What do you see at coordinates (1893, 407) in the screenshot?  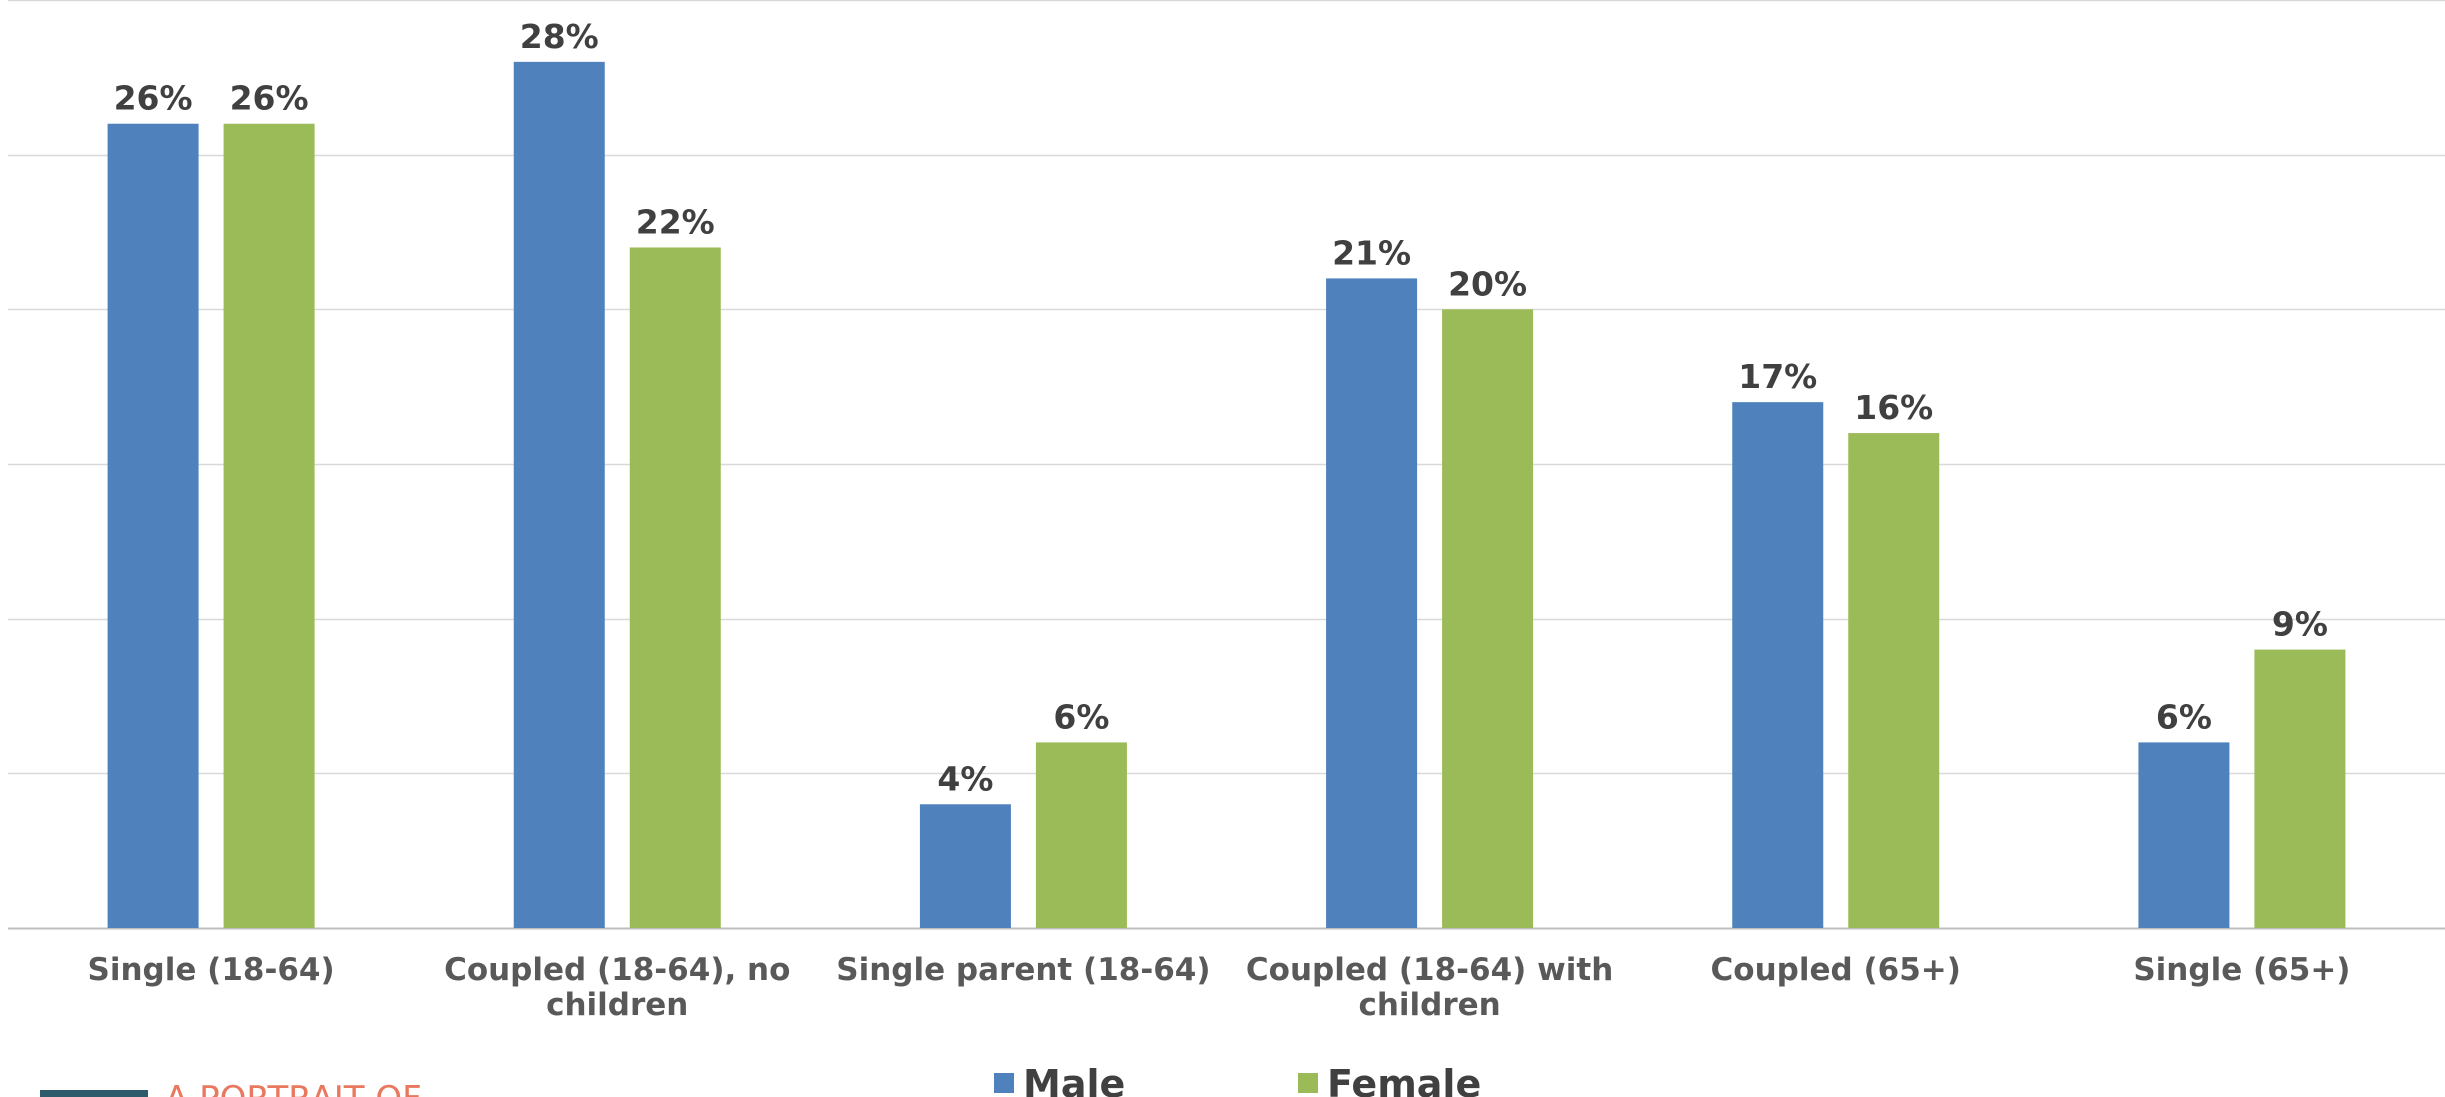 I see `data-label: 16%` at bounding box center [1893, 407].